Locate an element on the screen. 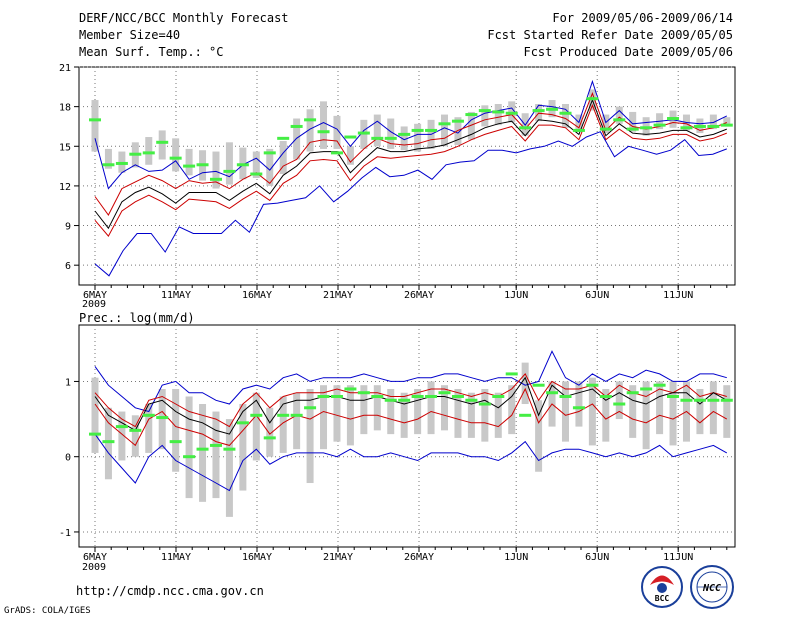 This screenshot has height=618, width=800. temp-x-tick-label: 11JUN is located at coordinates (678, 295).